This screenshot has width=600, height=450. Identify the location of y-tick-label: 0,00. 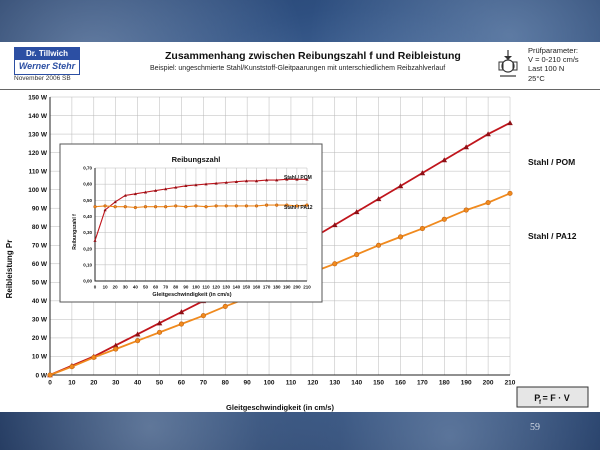
(87, 281).